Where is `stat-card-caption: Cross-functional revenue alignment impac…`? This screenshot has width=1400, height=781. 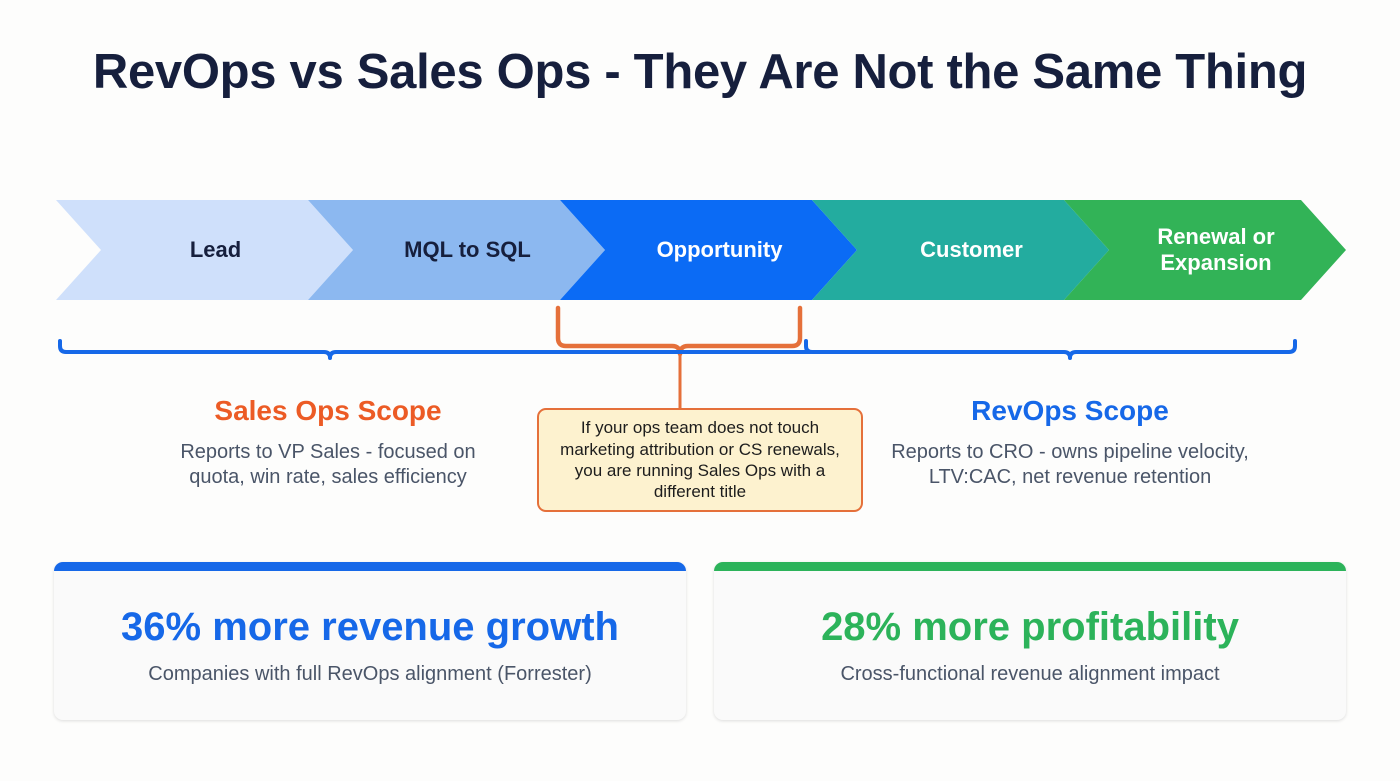
stat-card-caption: Cross-functional revenue alignment impac… is located at coordinates (1030, 674).